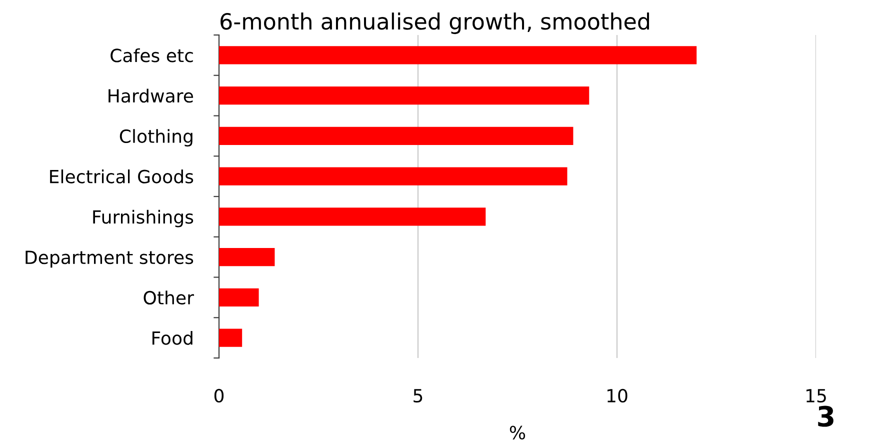 Image resolution: width=875 pixels, height=441 pixels. I want to click on y-tick-label: Other, so click(169, 297).